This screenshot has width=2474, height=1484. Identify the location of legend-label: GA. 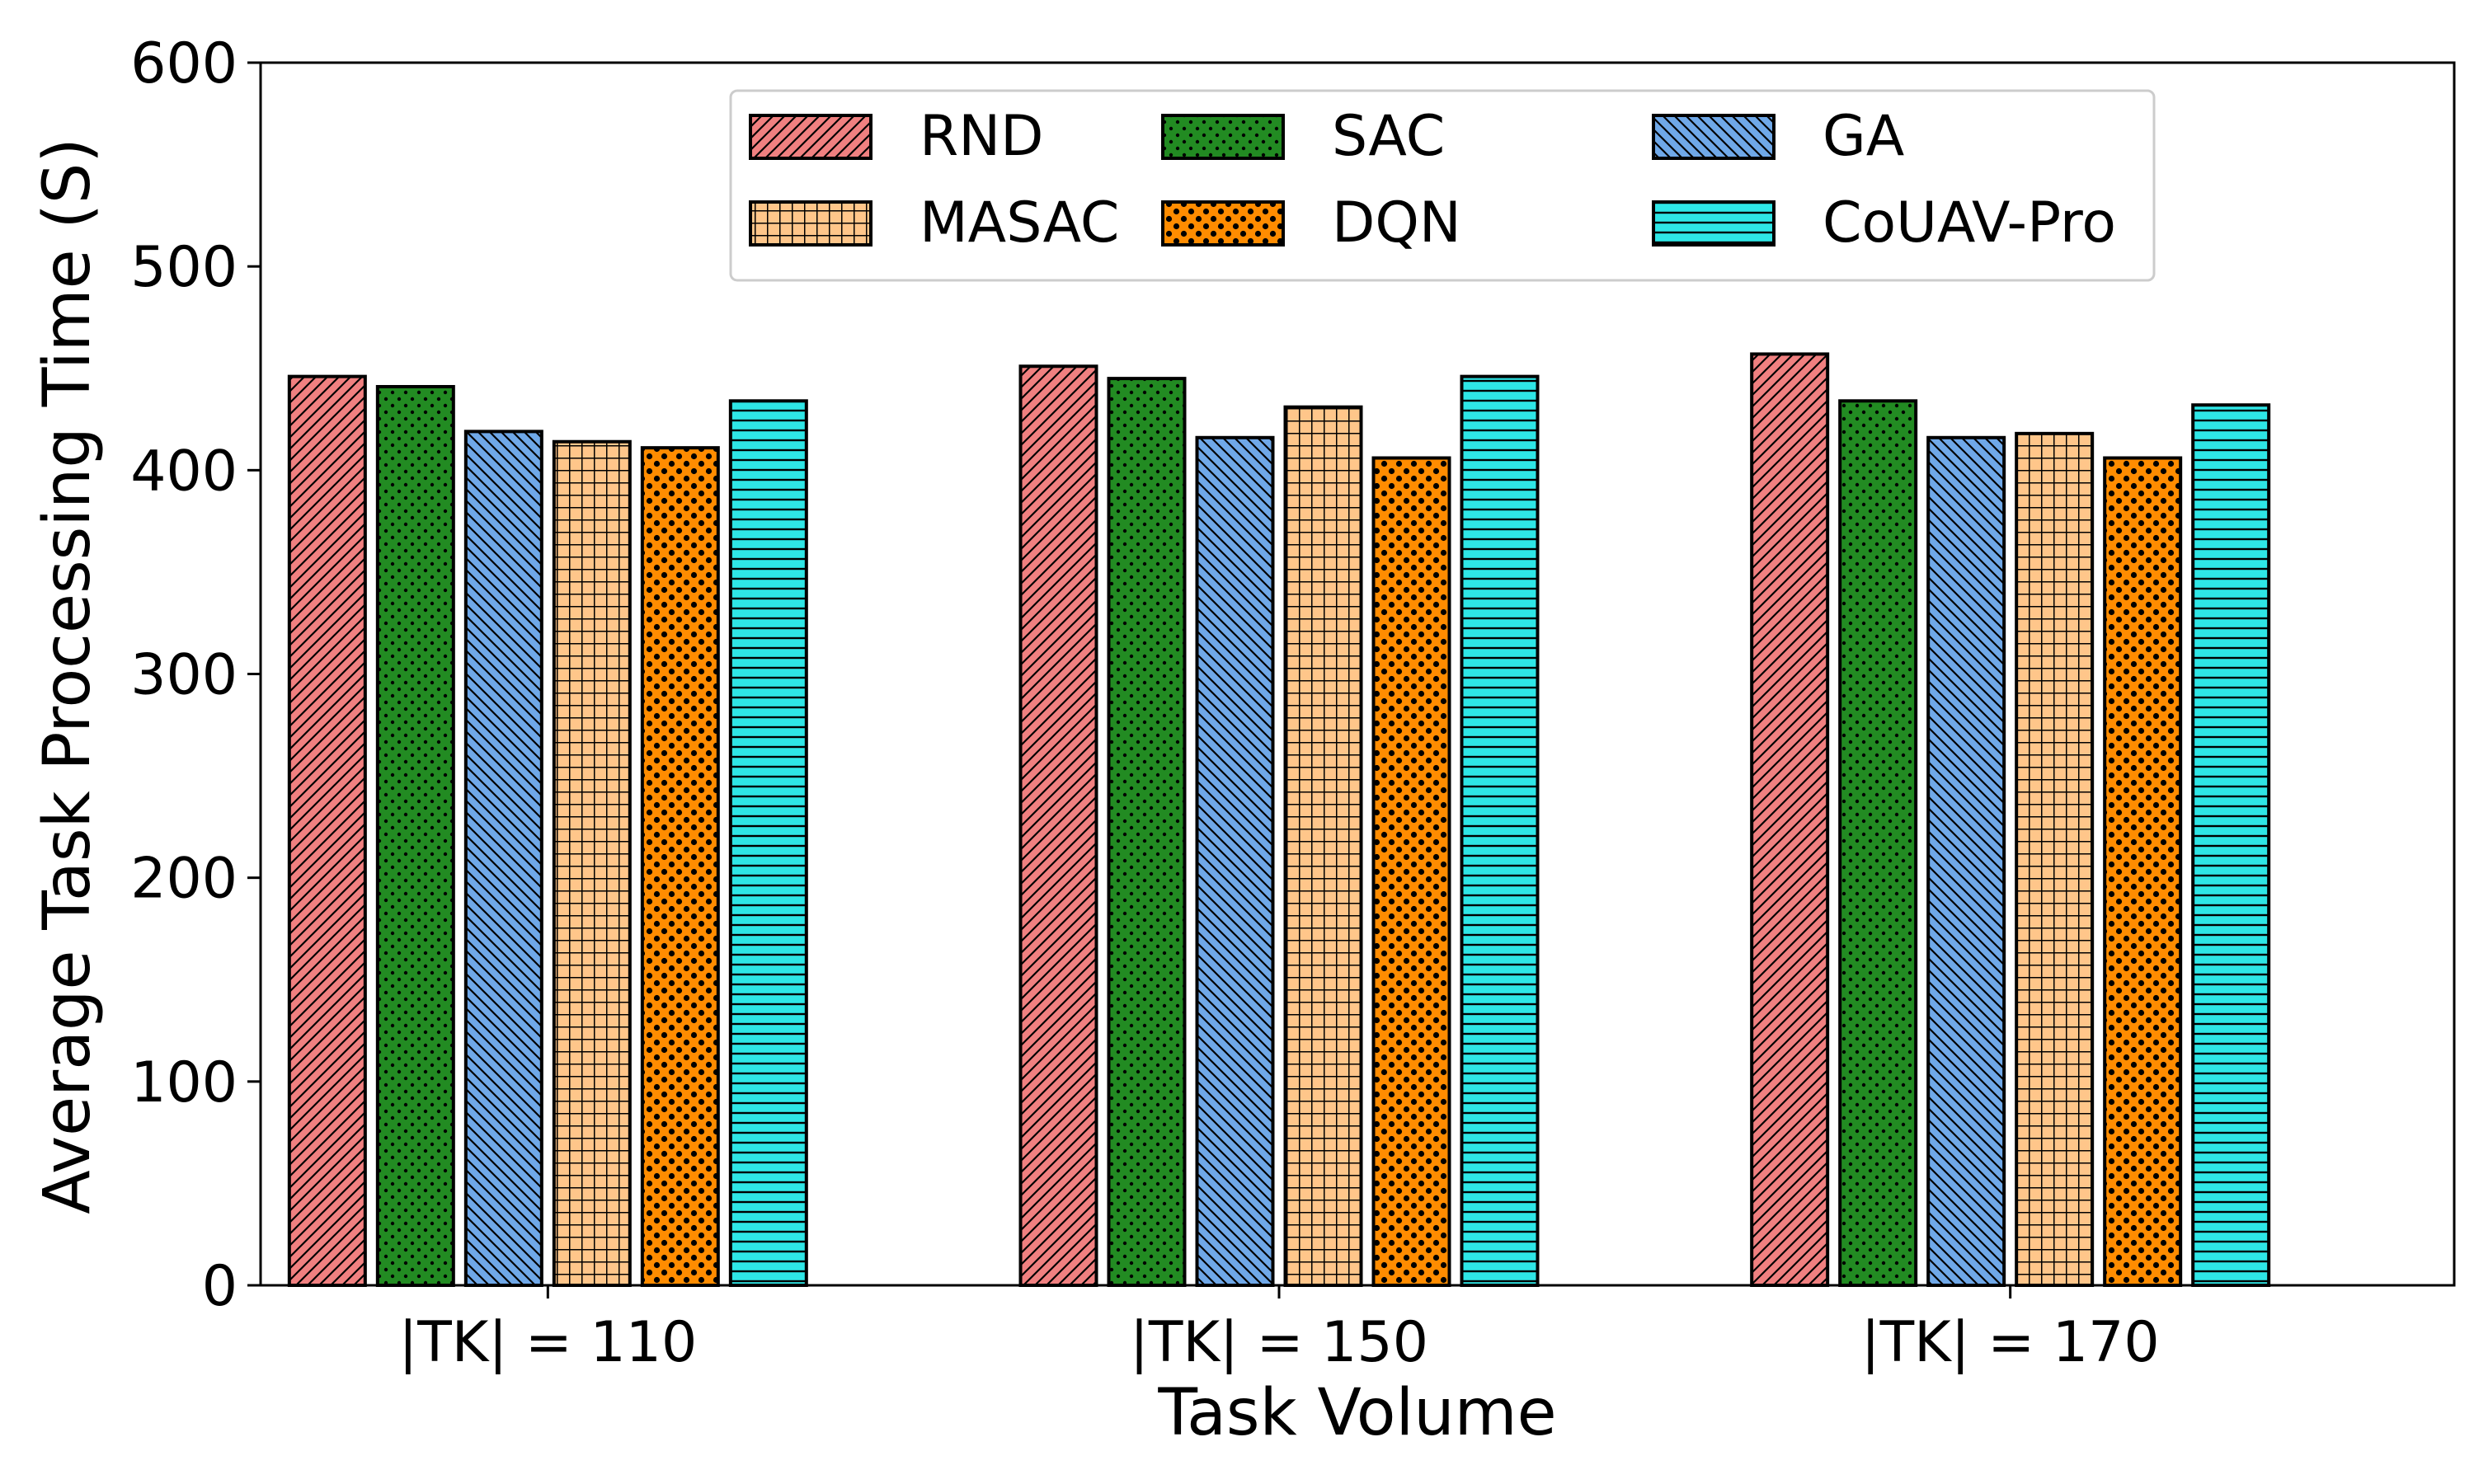
(1863, 136).